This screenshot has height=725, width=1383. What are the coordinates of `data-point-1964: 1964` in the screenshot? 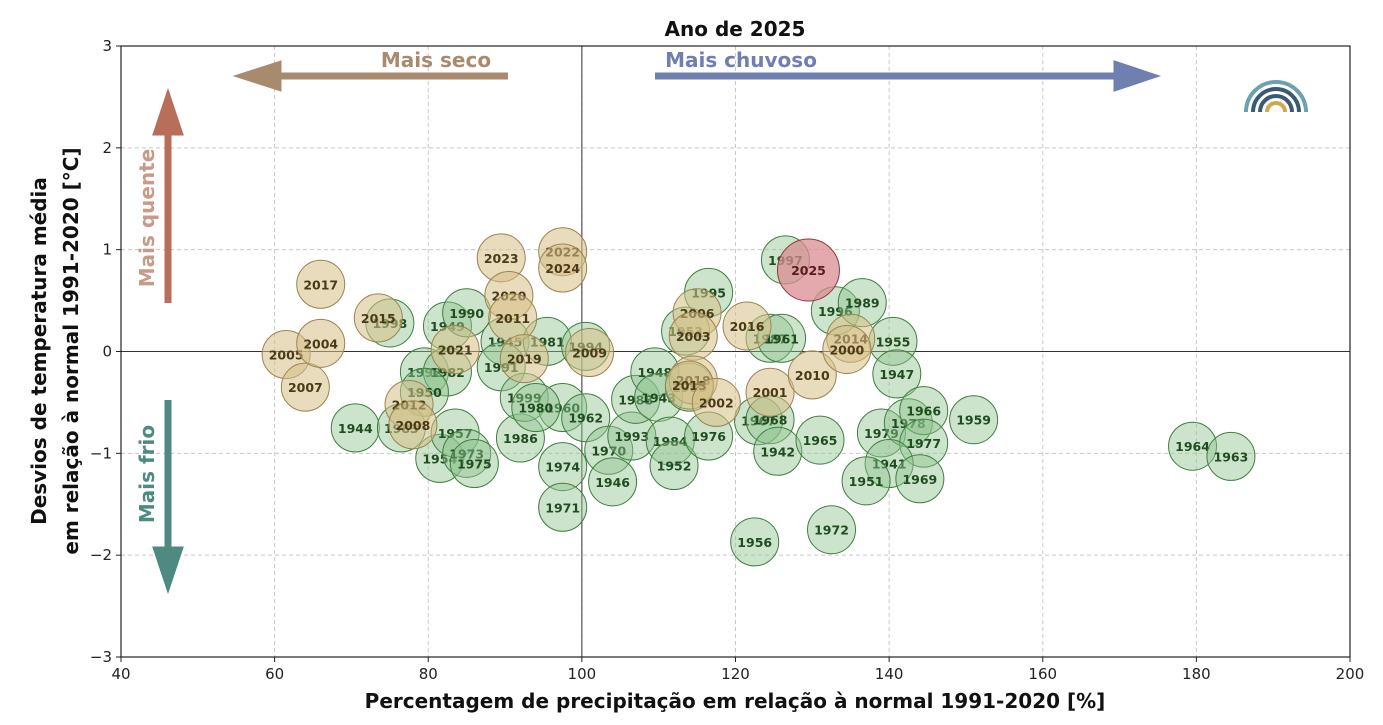 It's located at (1193, 446).